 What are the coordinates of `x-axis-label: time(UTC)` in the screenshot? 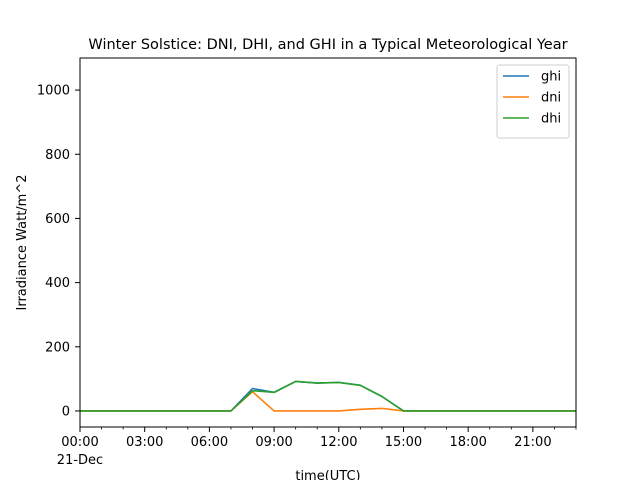 It's located at (327, 474).